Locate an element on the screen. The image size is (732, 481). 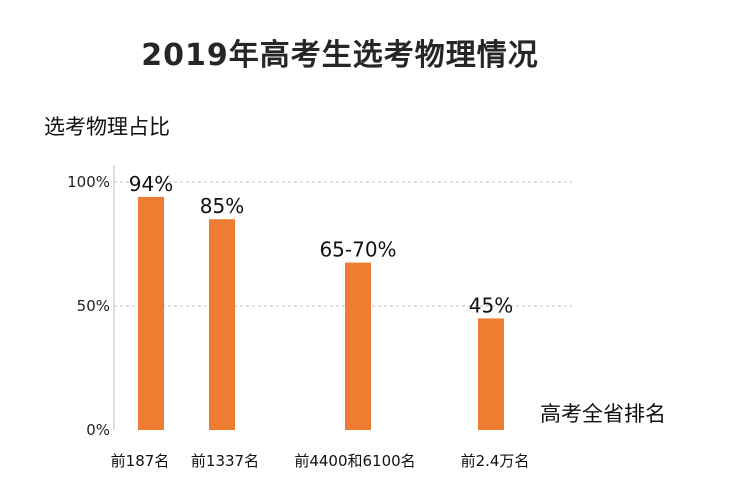
x-category-label: 前2.4万名 is located at coordinates (495, 461).